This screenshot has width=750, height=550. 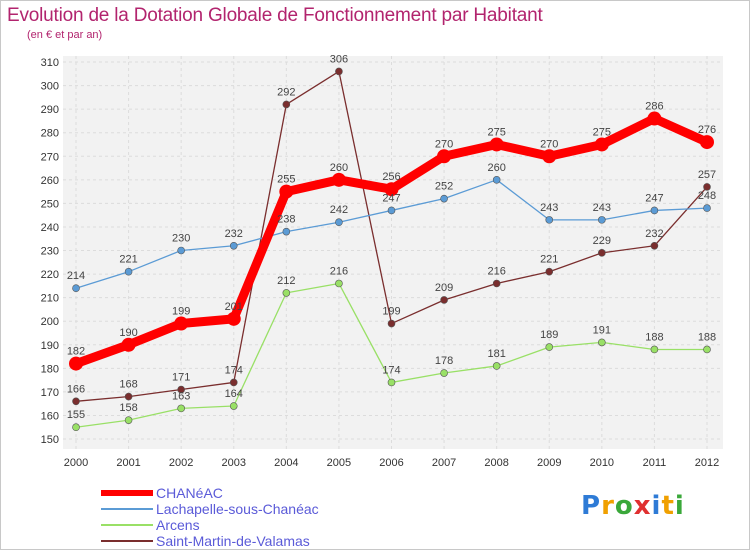 What do you see at coordinates (233, 541) in the screenshot?
I see `legend-label-saint-martin: Saint-Martin-de-Valamas` at bounding box center [233, 541].